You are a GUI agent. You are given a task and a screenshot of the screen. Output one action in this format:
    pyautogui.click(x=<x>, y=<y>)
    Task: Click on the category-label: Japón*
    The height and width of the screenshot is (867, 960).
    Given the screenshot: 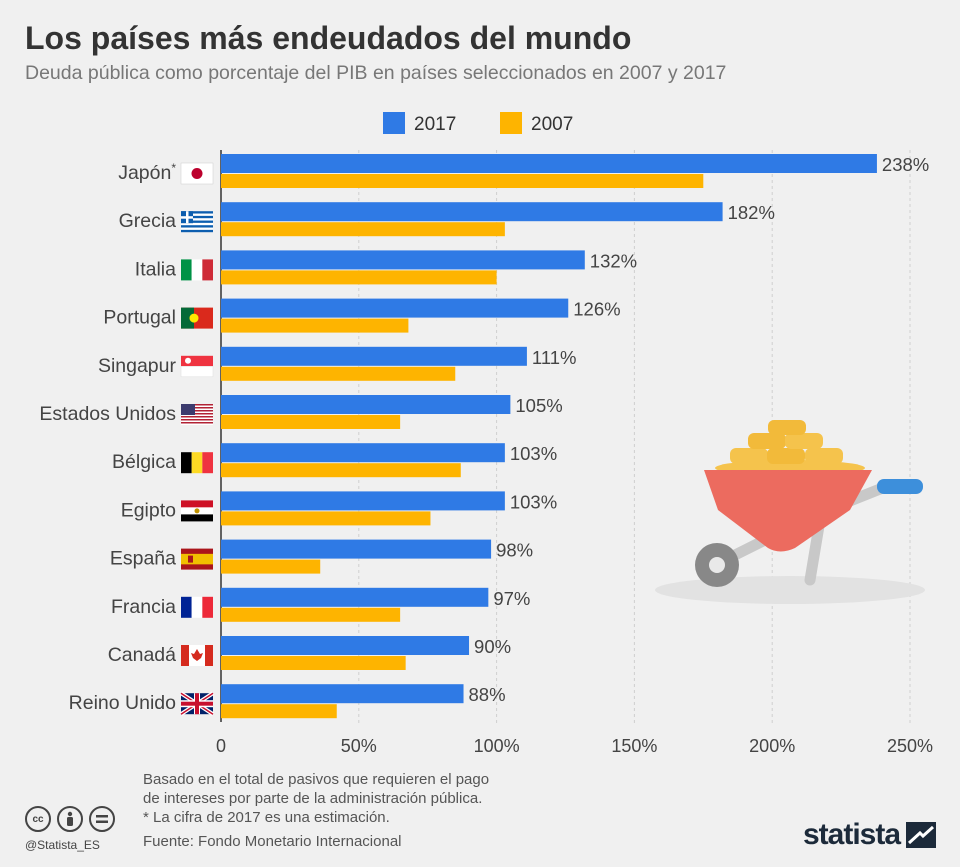 What is the action you would take?
    pyautogui.click(x=147, y=172)
    